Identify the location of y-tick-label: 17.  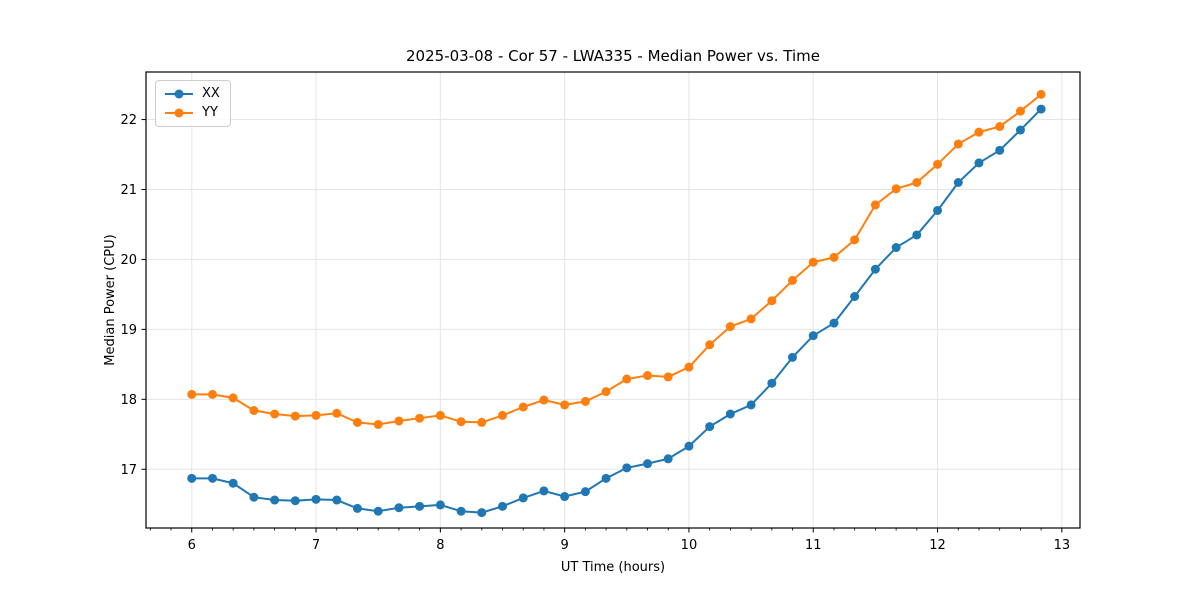
(128, 470).